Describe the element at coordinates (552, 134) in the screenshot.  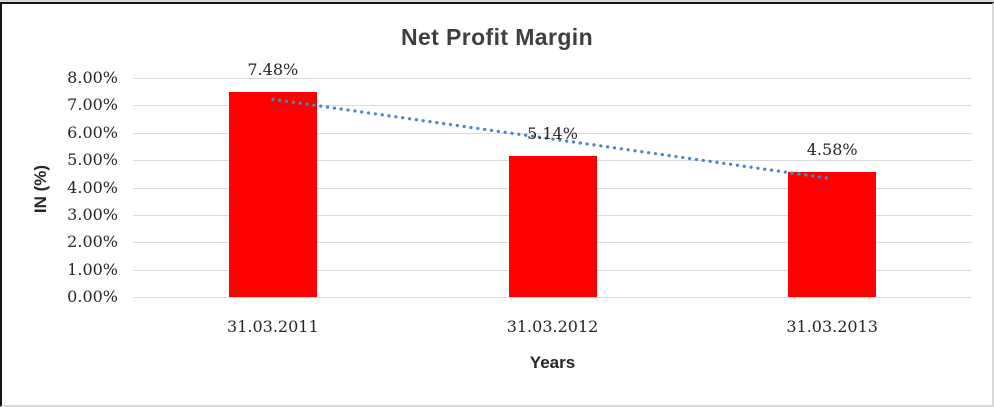
I see `bar-data-label: 5.14%` at that location.